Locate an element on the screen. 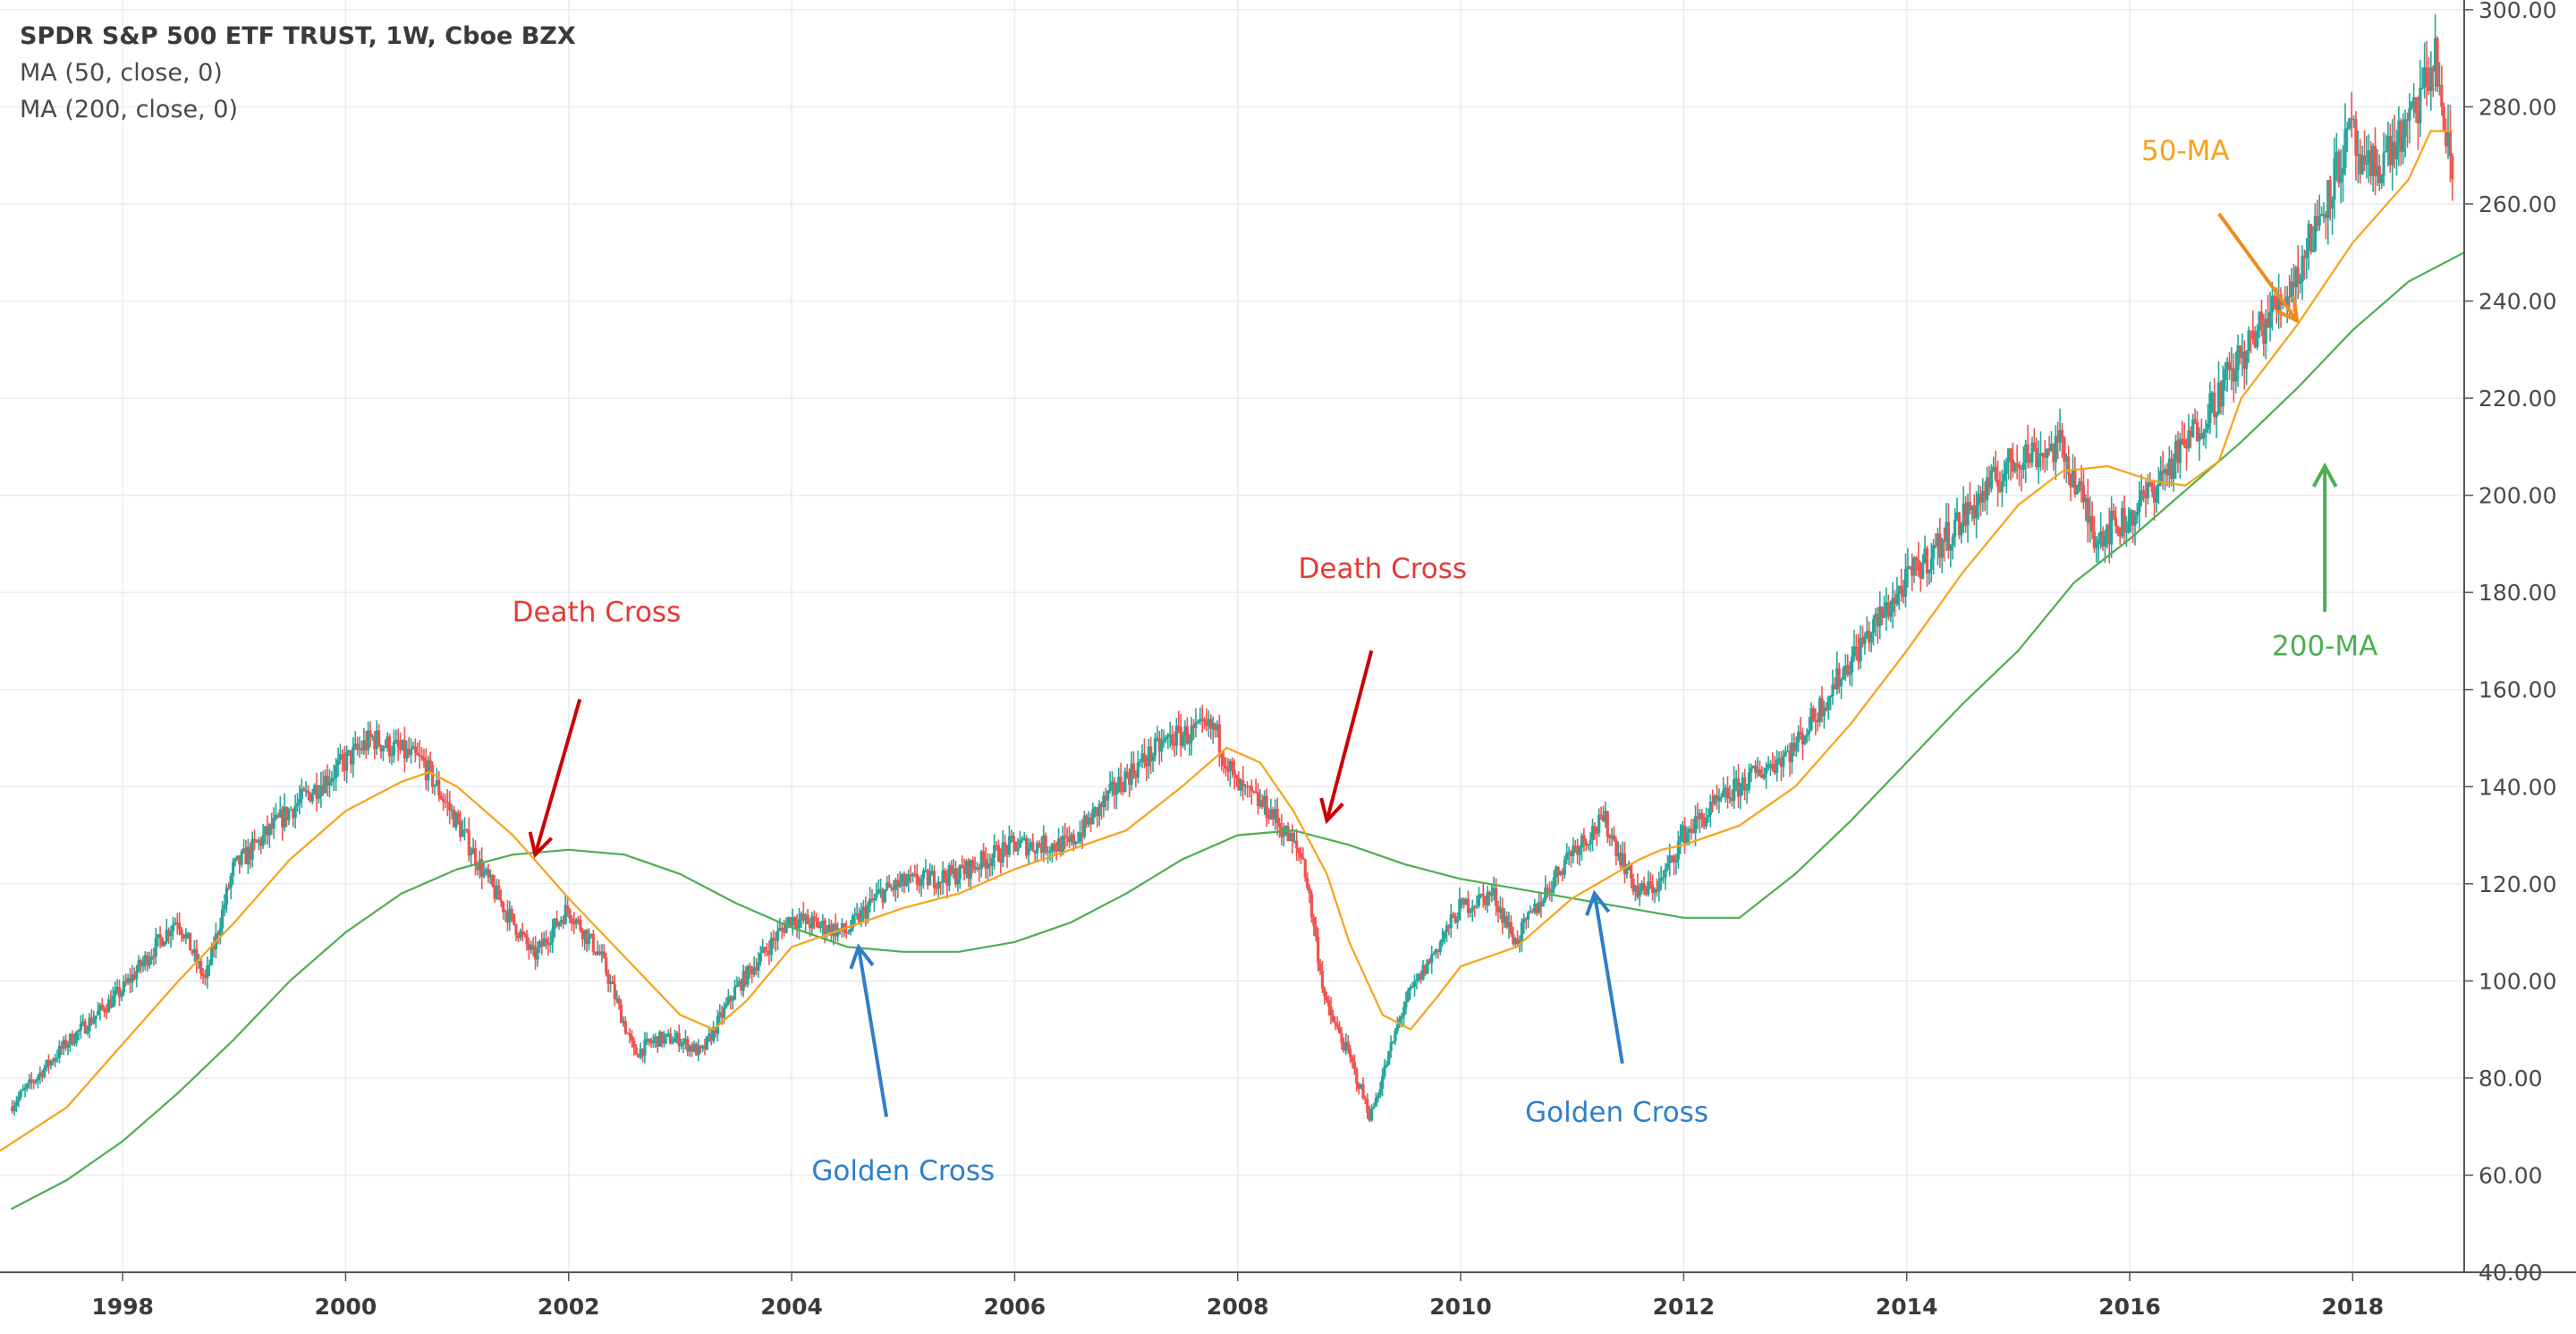 The image size is (2576, 1334). annotation-label-2: Golden Cross is located at coordinates (903, 1171).